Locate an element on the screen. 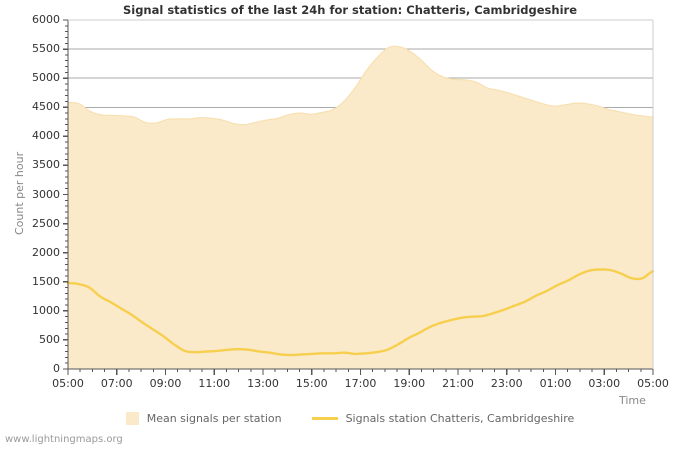  x-tick-label: 07:00 is located at coordinates (116, 383).